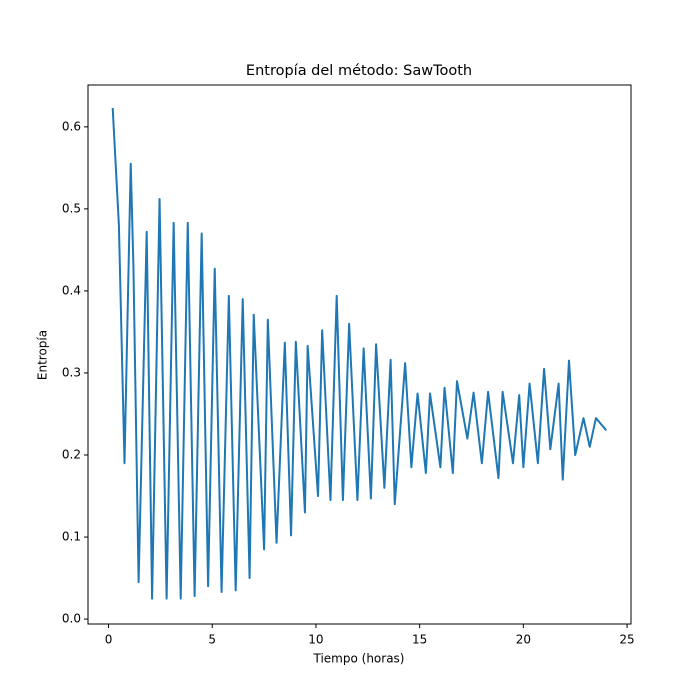 This screenshot has width=700, height=700. I want to click on x-tick-label: 15, so click(419, 640).